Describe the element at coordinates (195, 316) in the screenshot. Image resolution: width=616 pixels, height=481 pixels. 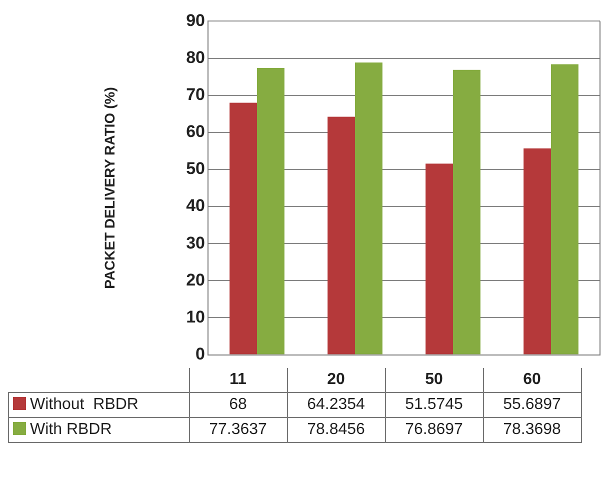
I see `y-tick-label: 10` at that location.